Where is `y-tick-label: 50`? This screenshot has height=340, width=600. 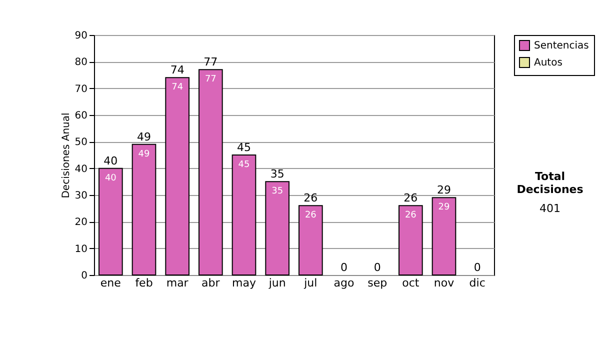 y-tick-label: 50 is located at coordinates (81, 142).